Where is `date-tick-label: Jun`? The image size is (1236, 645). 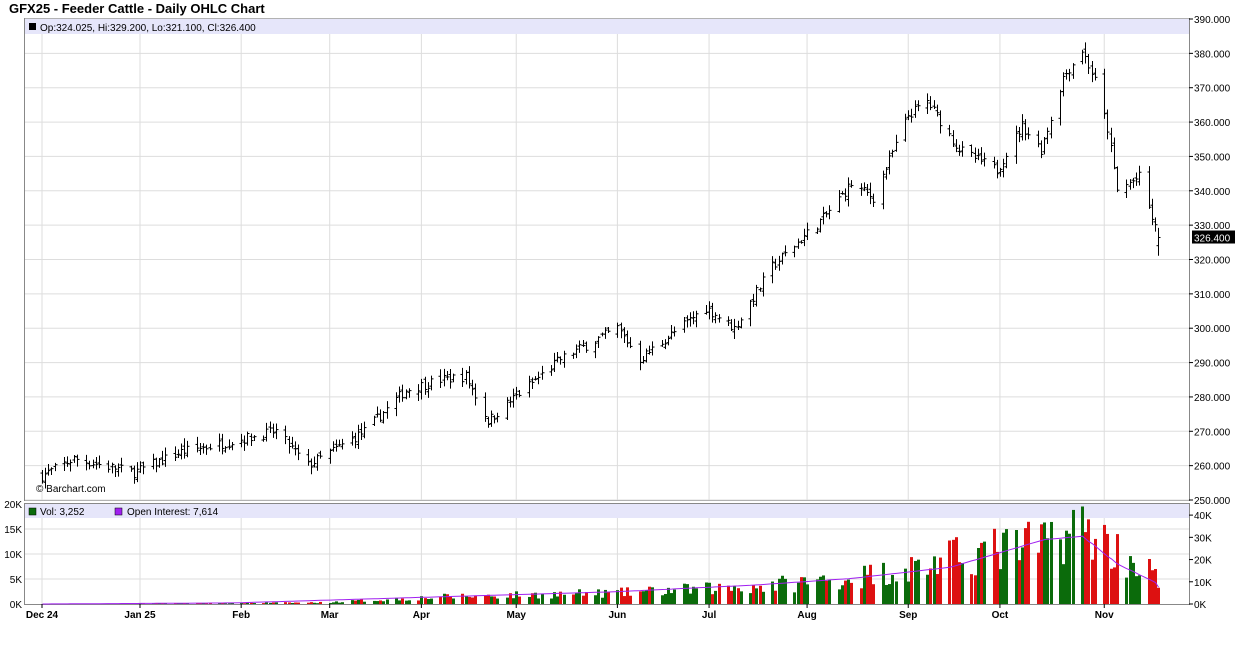 date-tick-label: Jun is located at coordinates (617, 615).